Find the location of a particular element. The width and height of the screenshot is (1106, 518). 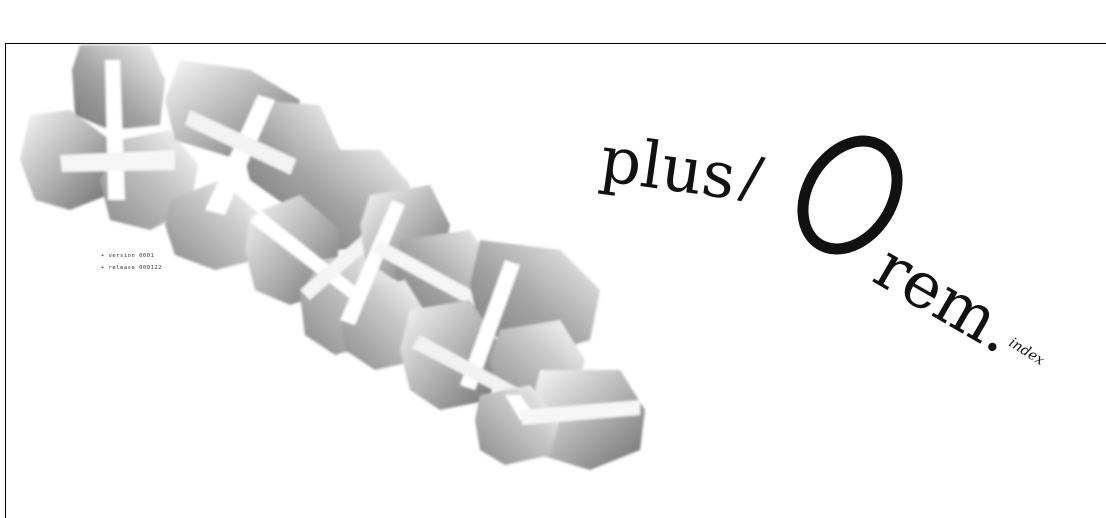

version-info: version 0001 release 000122 is located at coordinates (131, 262).